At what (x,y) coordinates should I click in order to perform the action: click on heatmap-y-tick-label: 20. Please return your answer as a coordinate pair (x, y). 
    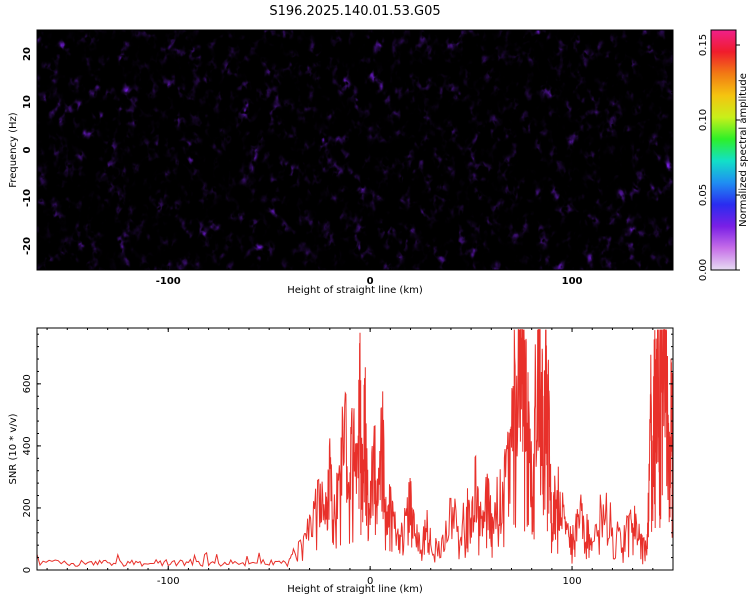
    Looking at the image, I should click on (27, 54).